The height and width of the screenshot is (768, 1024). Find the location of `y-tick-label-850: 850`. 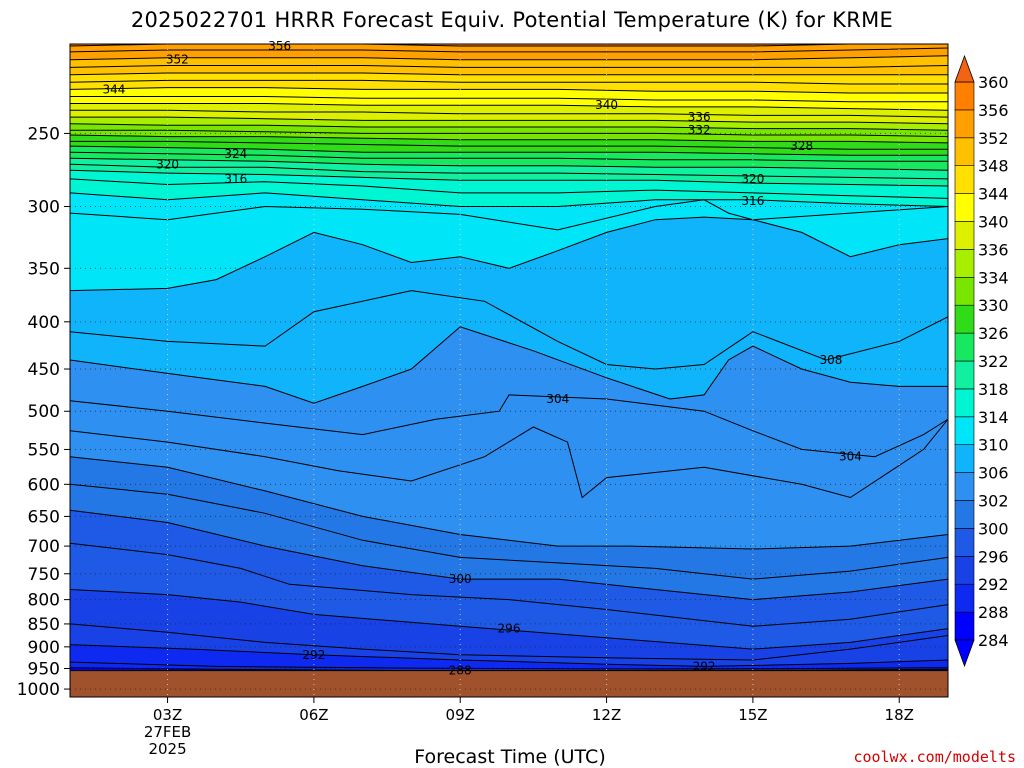

y-tick-label-850: 850 is located at coordinates (44, 625).